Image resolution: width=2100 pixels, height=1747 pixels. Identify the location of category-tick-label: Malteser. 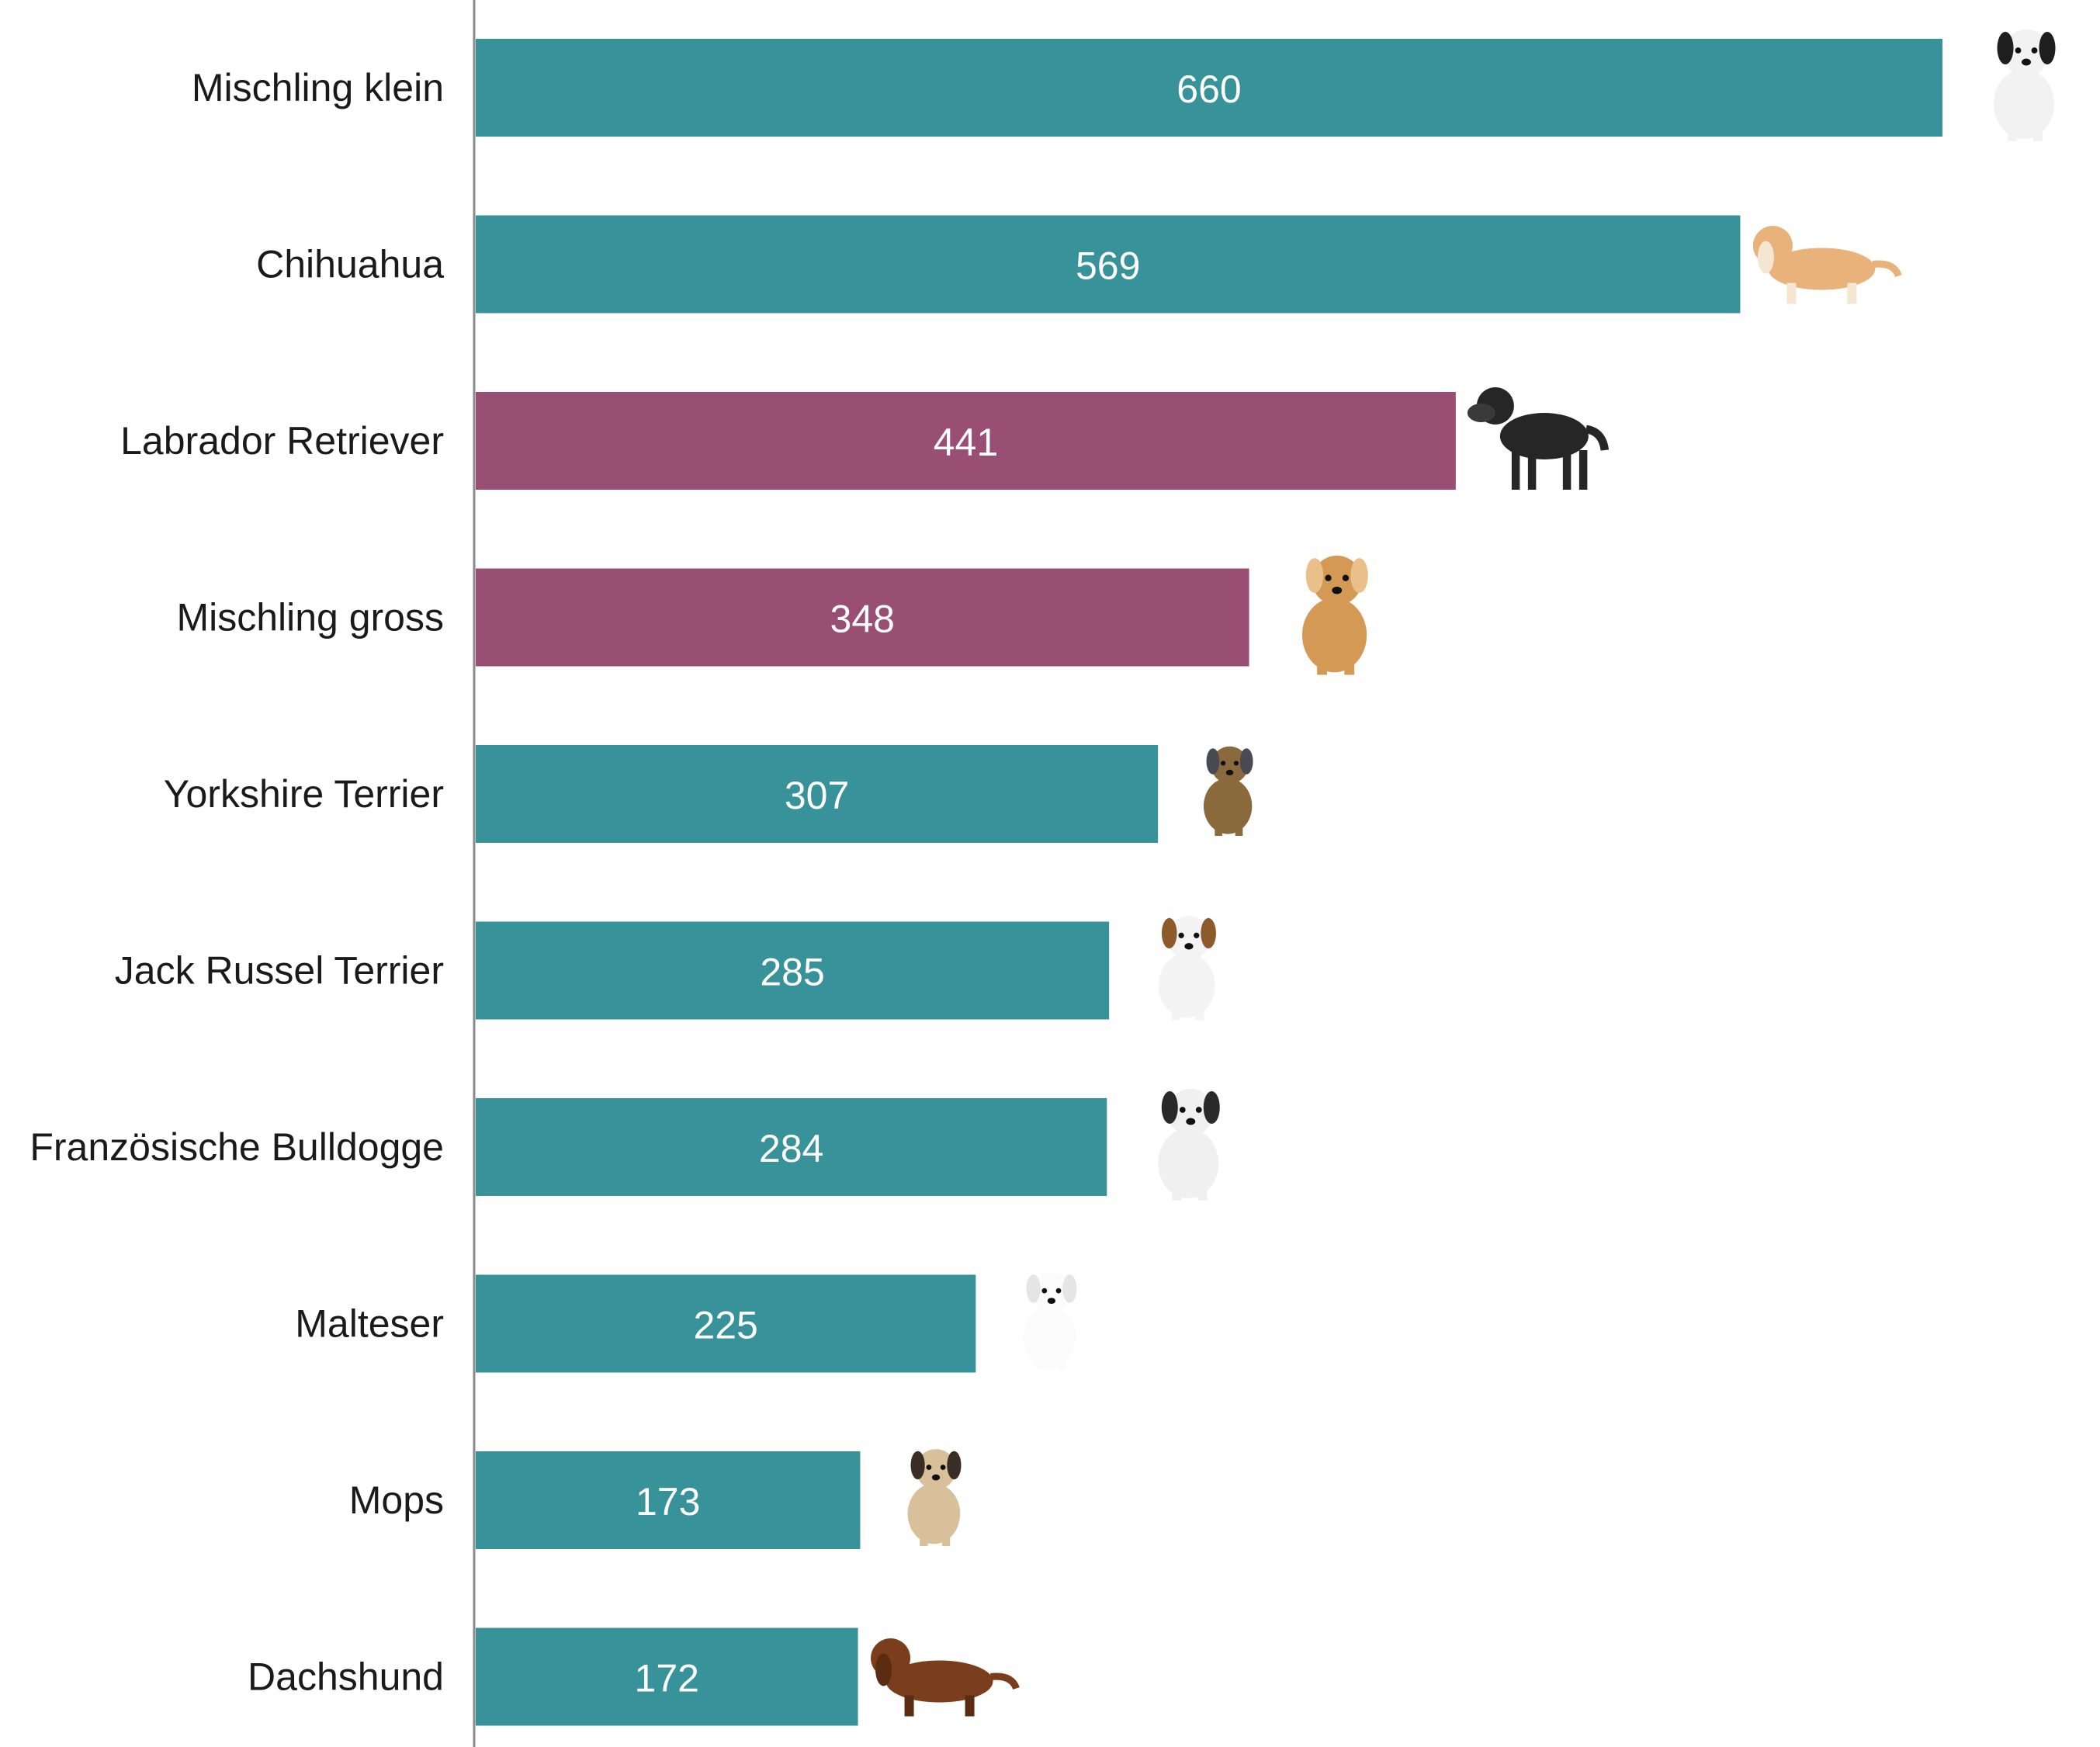
(369, 1324).